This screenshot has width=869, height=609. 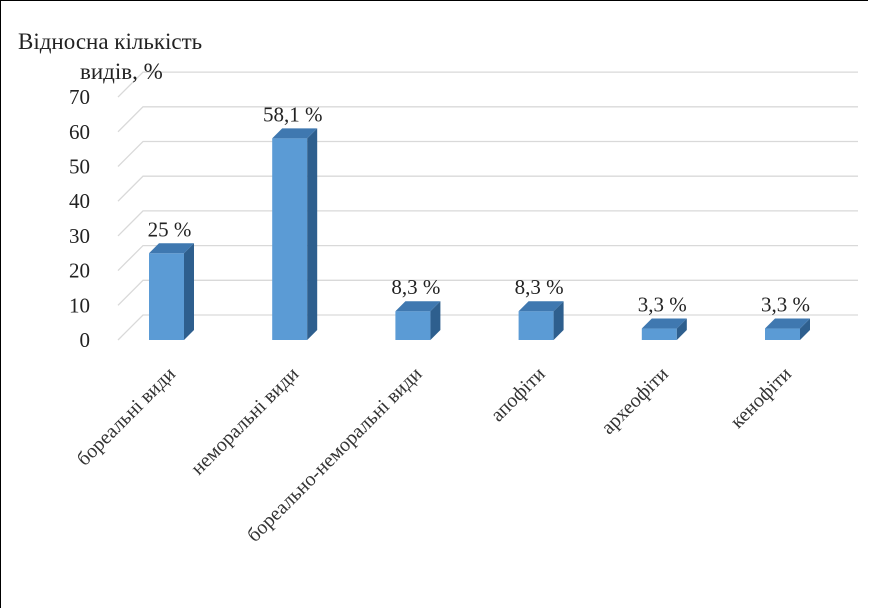 What do you see at coordinates (79, 271) in the screenshot?
I see `y-tick-label: 20` at bounding box center [79, 271].